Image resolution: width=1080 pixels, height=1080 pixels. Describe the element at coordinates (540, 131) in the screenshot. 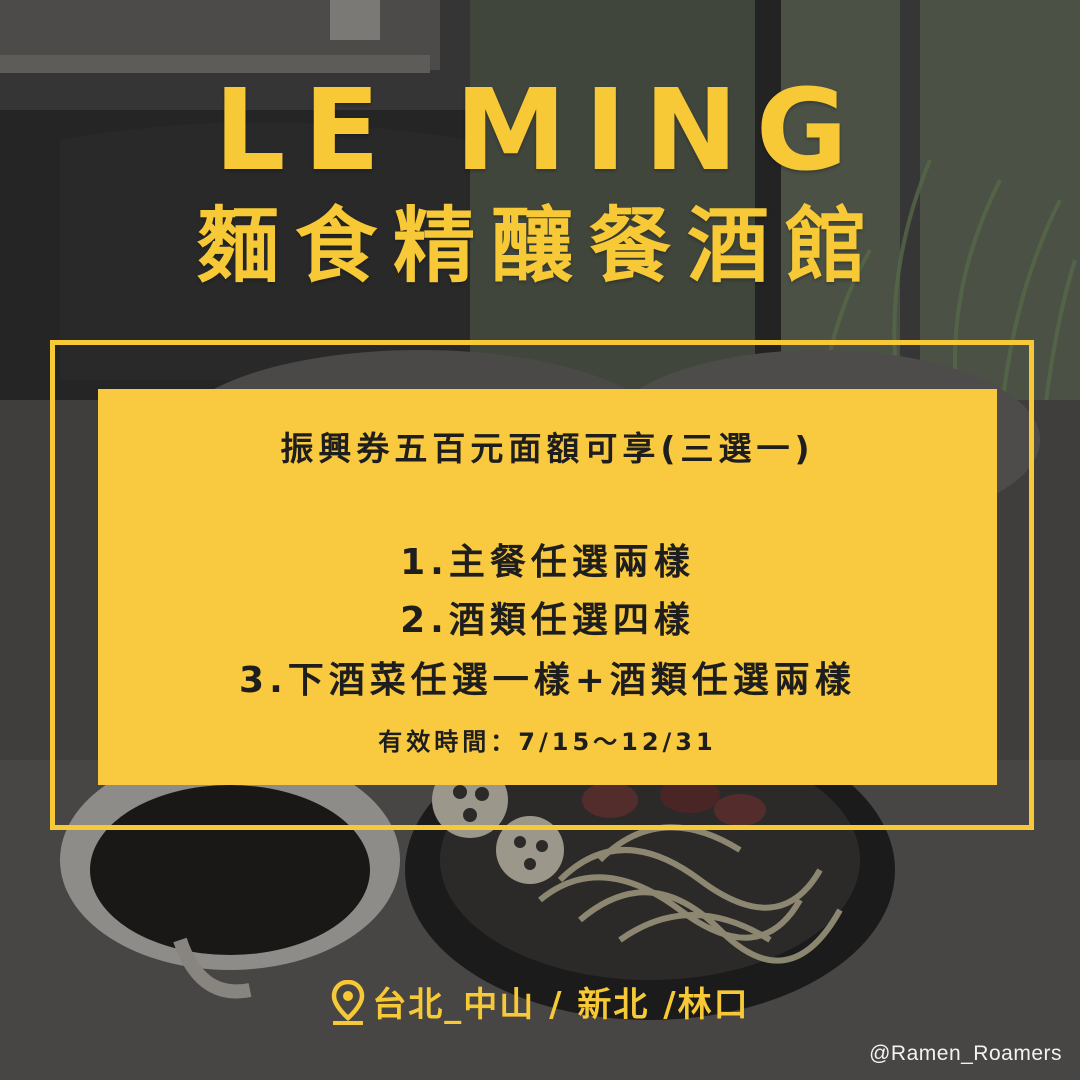

I see `brand-name-english: LE MING` at that location.